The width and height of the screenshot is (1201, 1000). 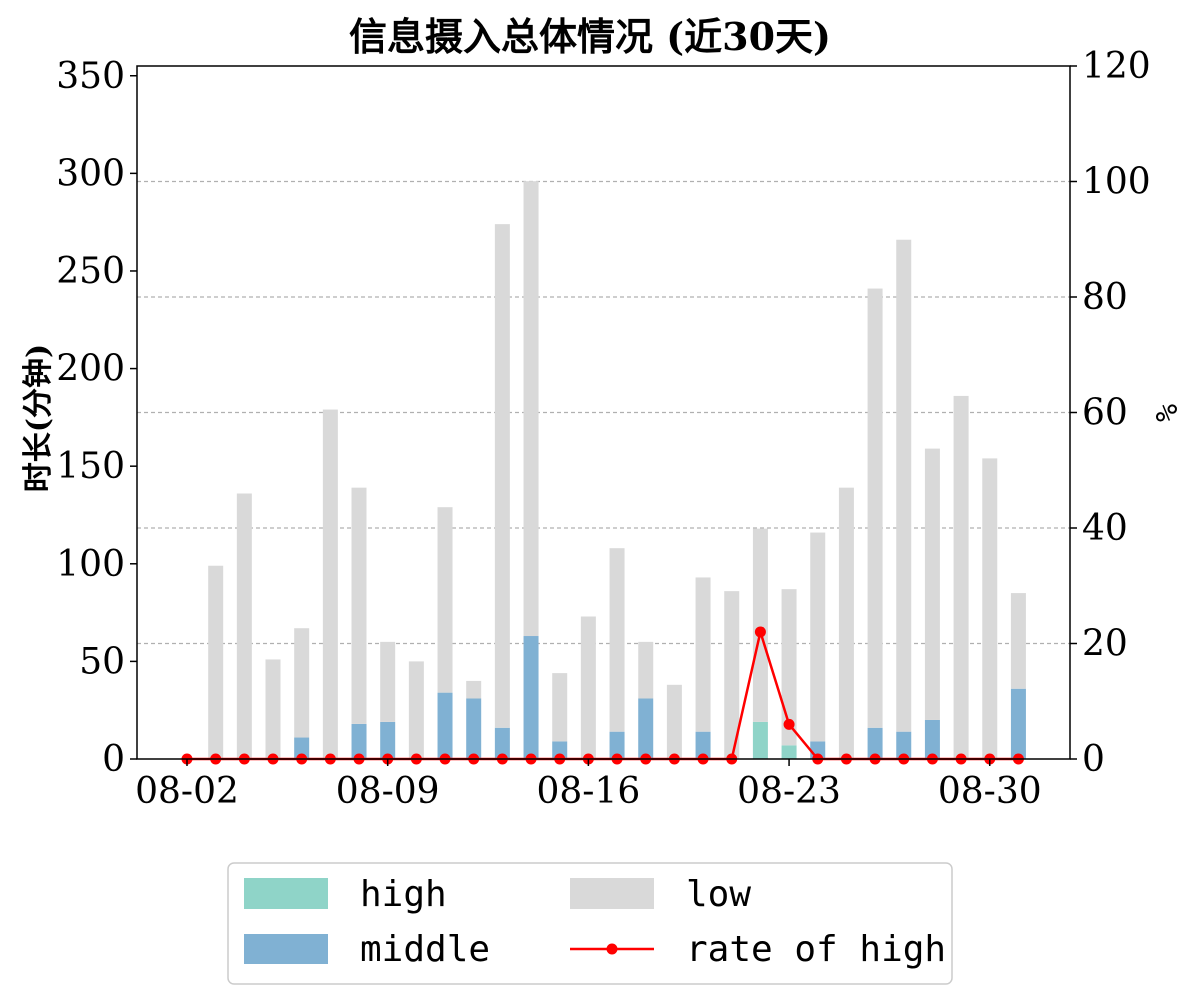 What do you see at coordinates (603, 695) in the screenshot?
I see `rate-line` at bounding box center [603, 695].